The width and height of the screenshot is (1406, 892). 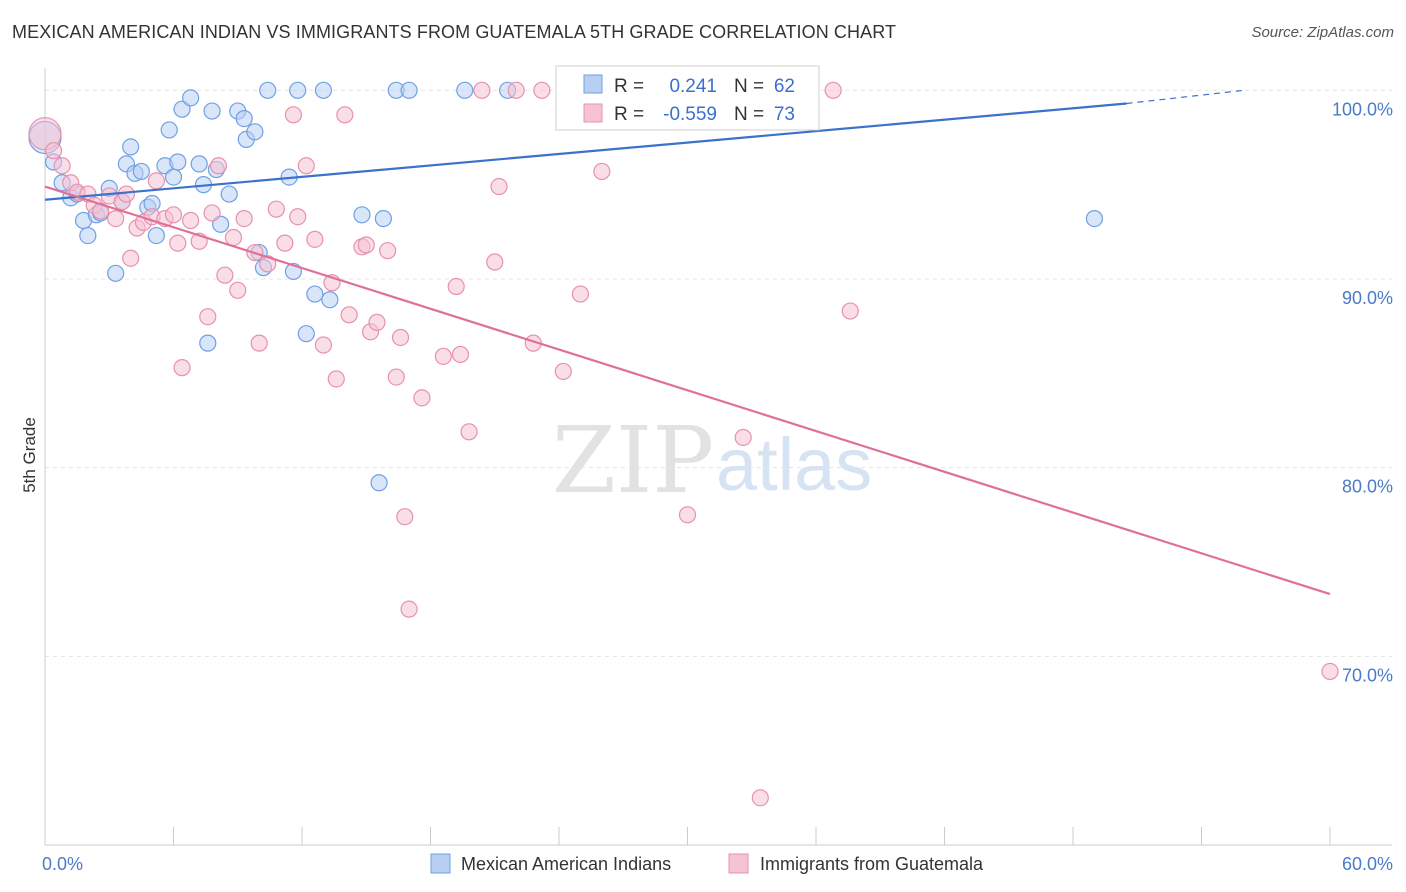 I want to click on x-tick-labels: 0.0% 60.0%, so click(x=717, y=864).